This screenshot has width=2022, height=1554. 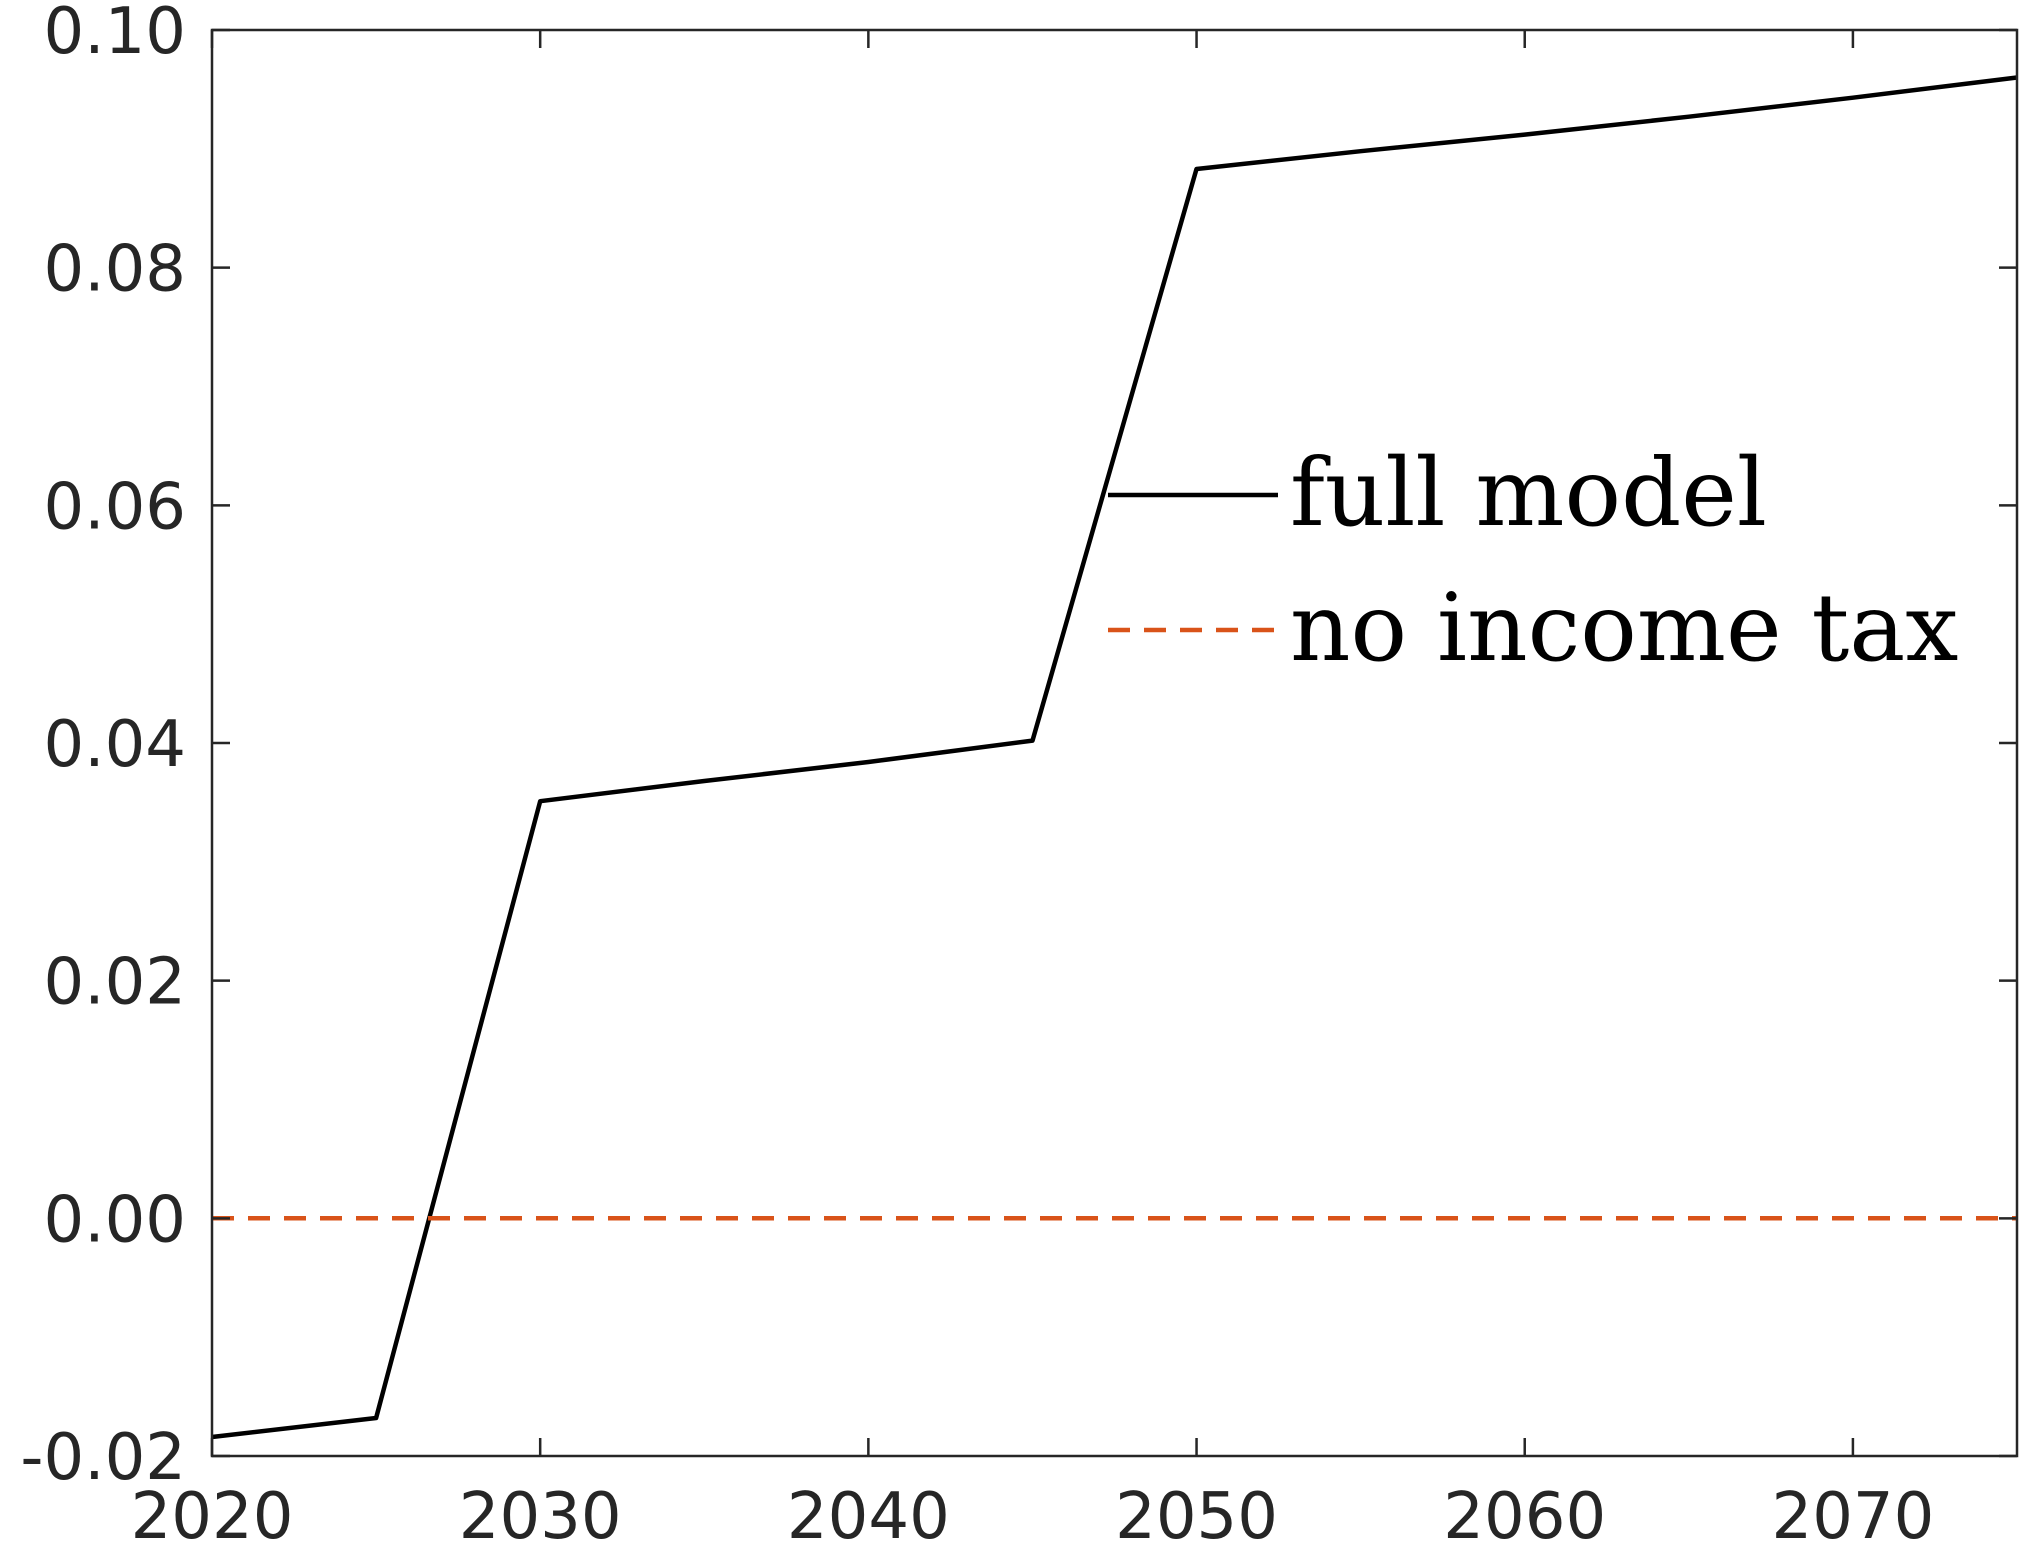 What do you see at coordinates (1533, 561) in the screenshot?
I see `legend: full model no income tax` at bounding box center [1533, 561].